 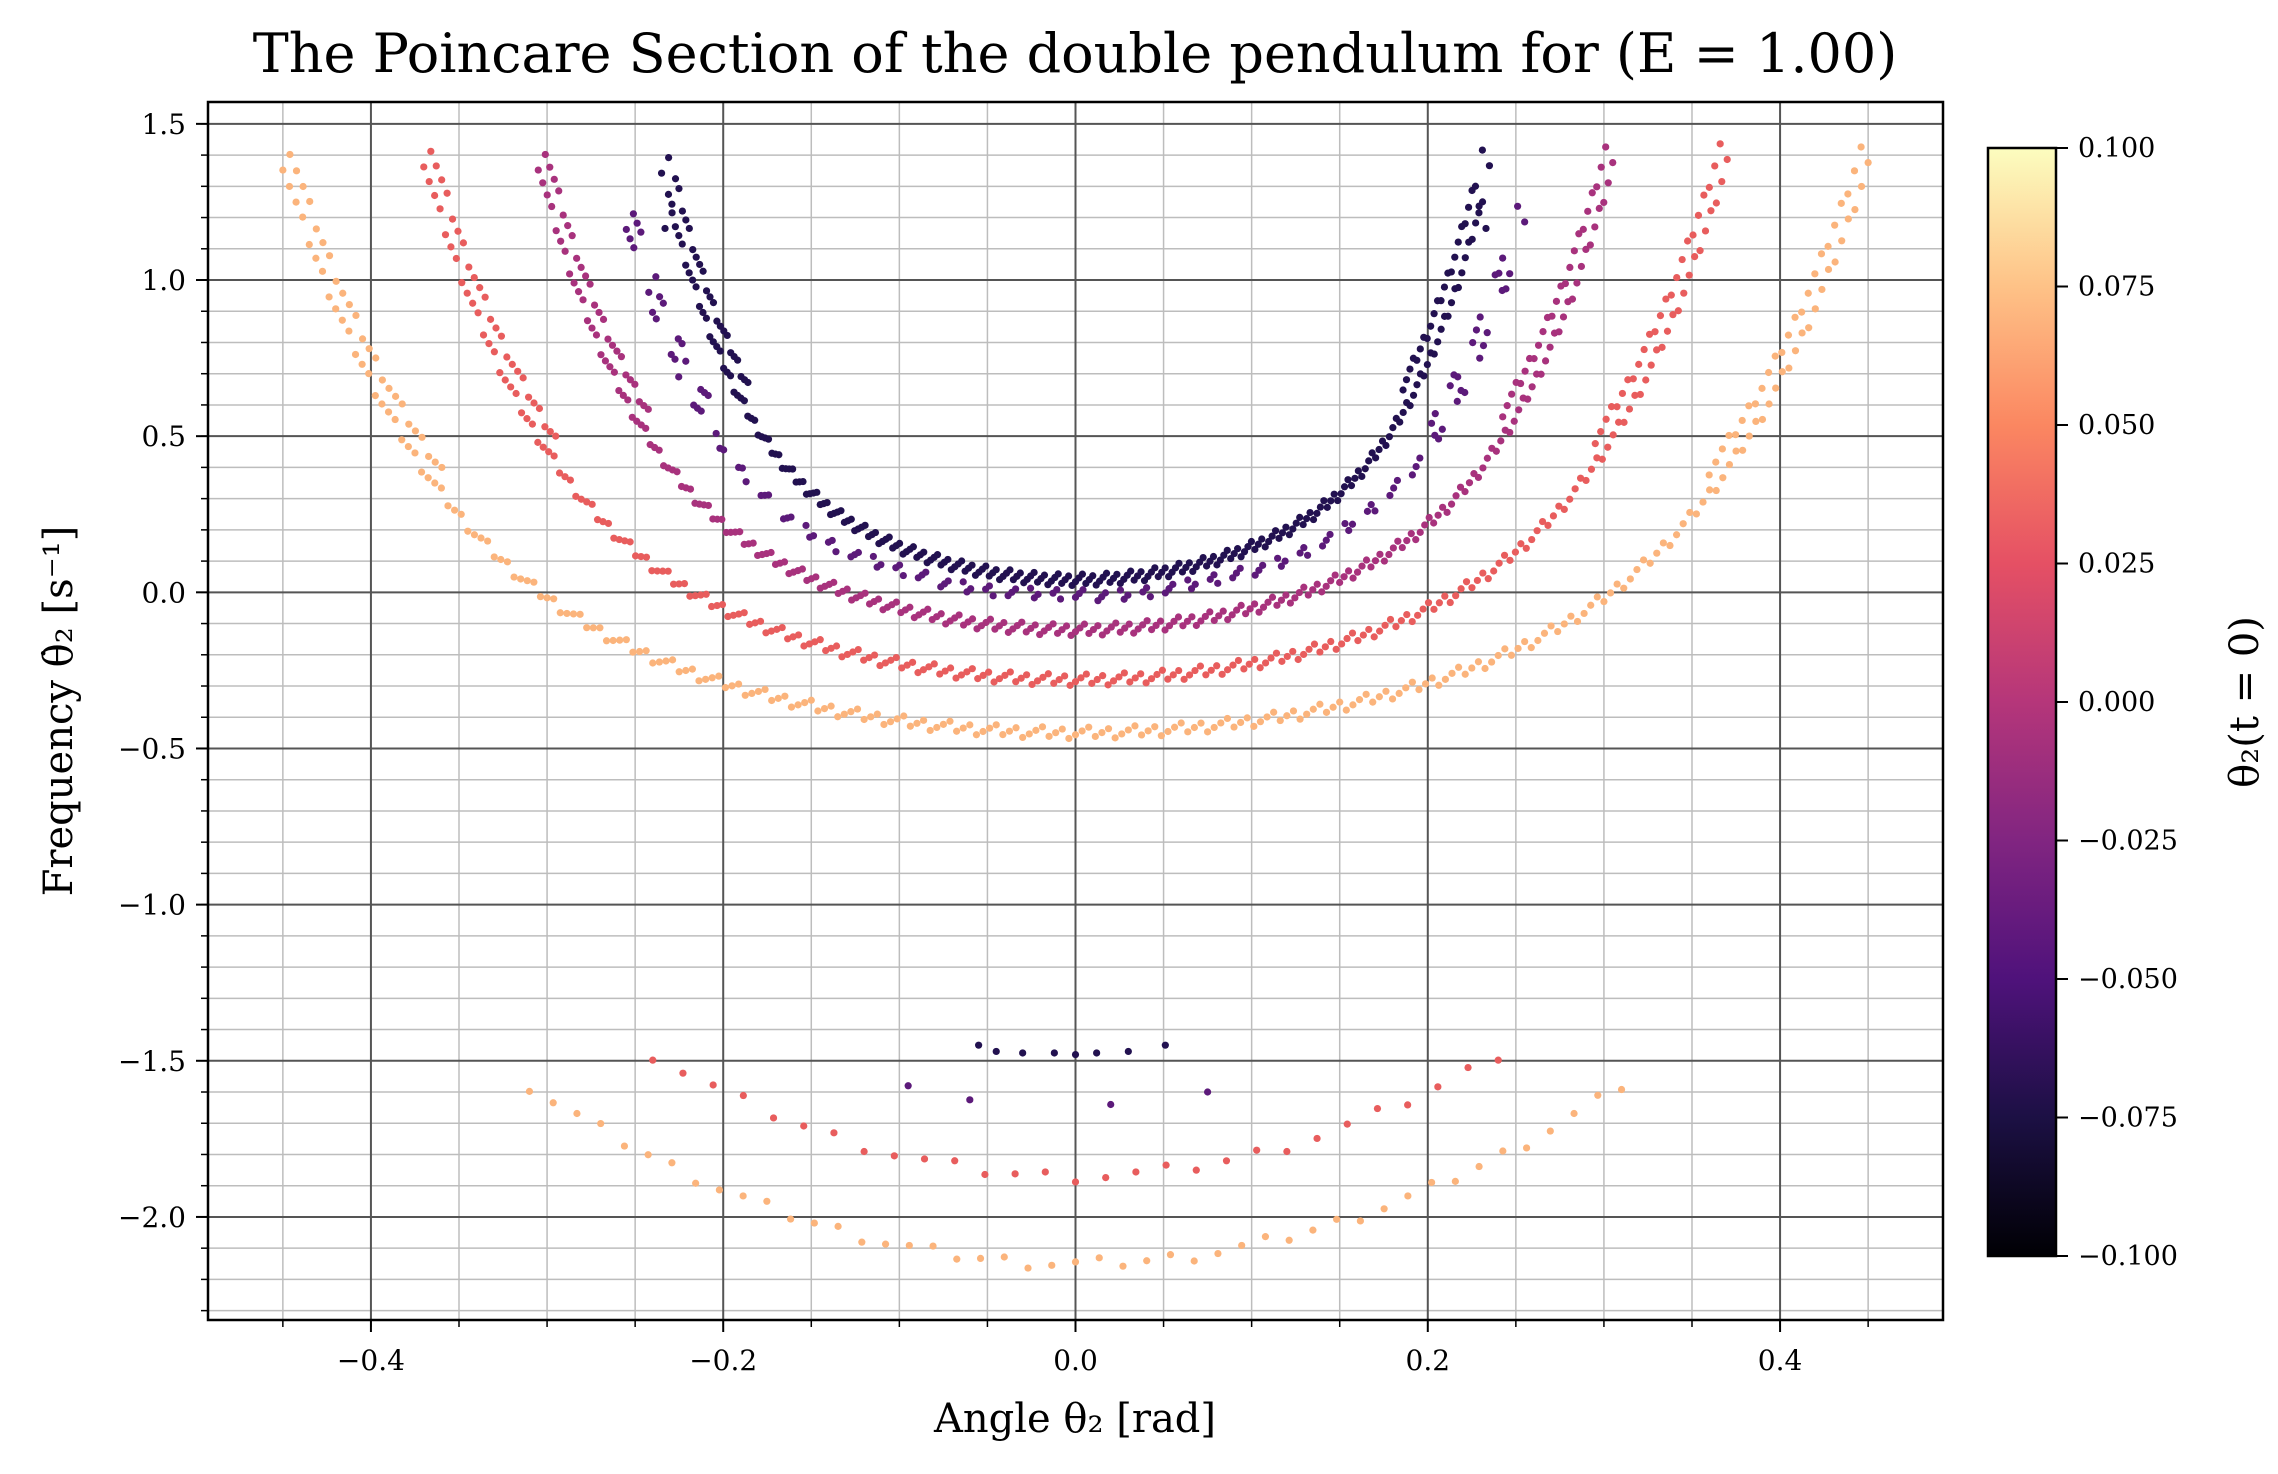 What do you see at coordinates (152, 671) in the screenshot?
I see `y-tick-labels: 1.5 1.0 0.5 0.0 −0.5 −1.0 −1.5 −2.0` at bounding box center [152, 671].